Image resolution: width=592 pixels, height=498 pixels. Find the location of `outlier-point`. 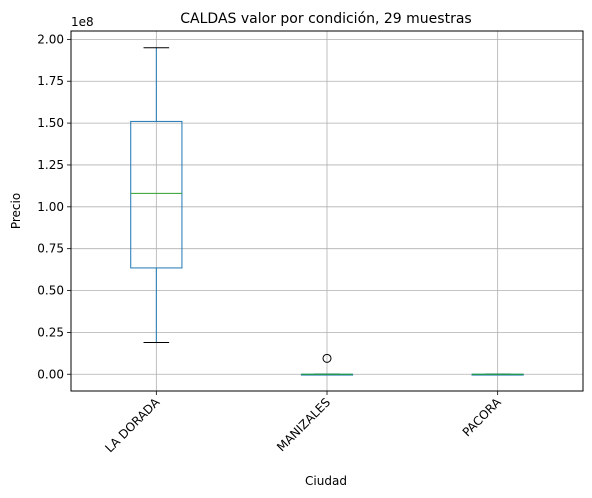

outlier-point is located at coordinates (327, 358).